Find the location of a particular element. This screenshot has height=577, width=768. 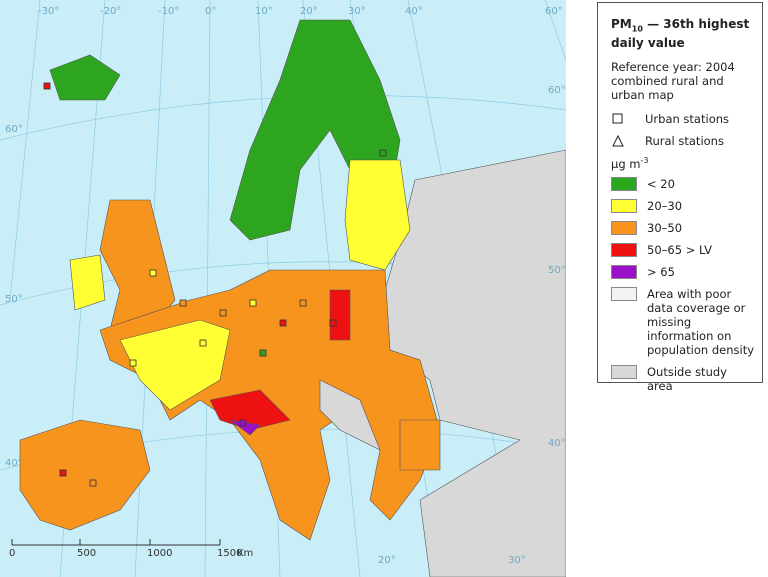

legend-row: Outside study area is located at coordinates (682, 379).